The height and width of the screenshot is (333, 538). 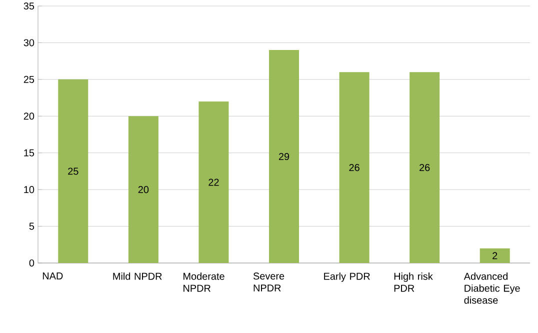 What do you see at coordinates (29, 116) in the screenshot?
I see `y-tick-label: 20` at bounding box center [29, 116].